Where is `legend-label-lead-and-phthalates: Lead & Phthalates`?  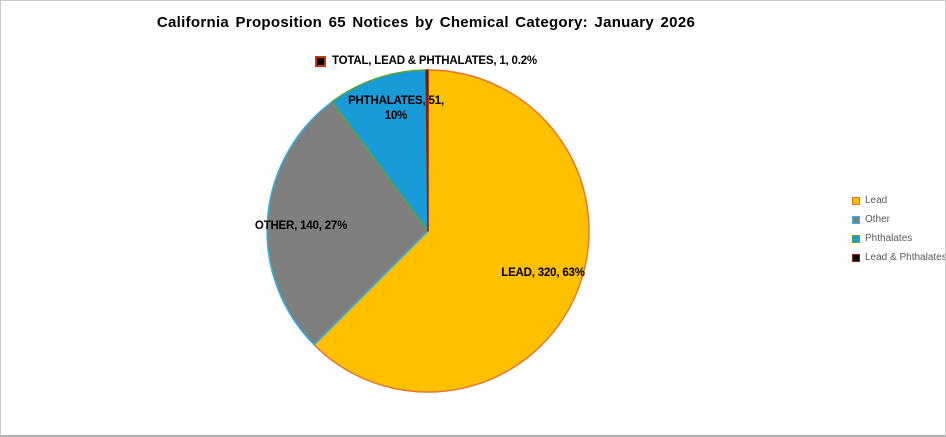 legend-label-lead-and-phthalates: Lead & Phthalates is located at coordinates (905, 257).